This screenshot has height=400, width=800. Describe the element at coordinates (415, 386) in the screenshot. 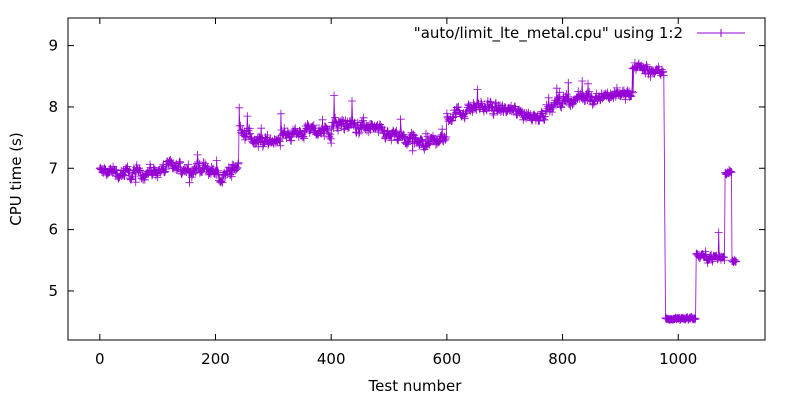

I see `x-axis-label: Test number` at that location.